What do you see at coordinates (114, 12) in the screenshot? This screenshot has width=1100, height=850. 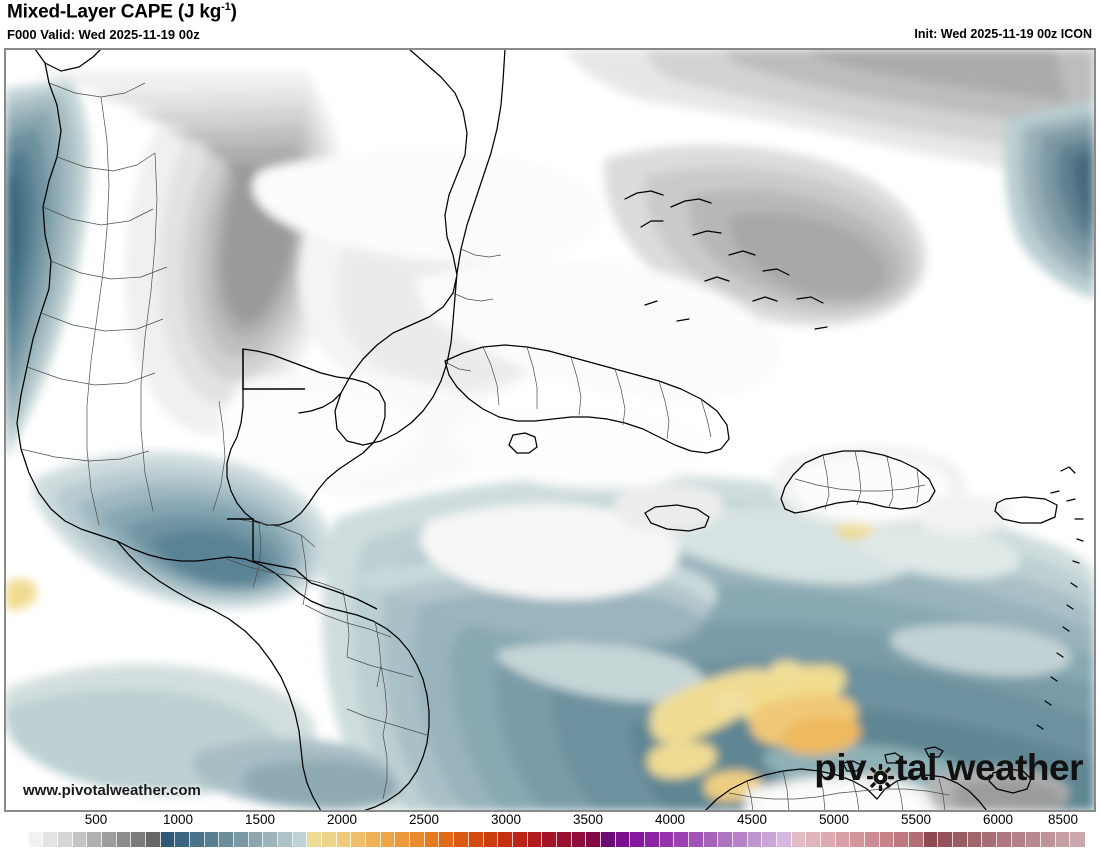 I see `page-title-main: Mixed-Layer CAPE (J kg` at bounding box center [114, 12].